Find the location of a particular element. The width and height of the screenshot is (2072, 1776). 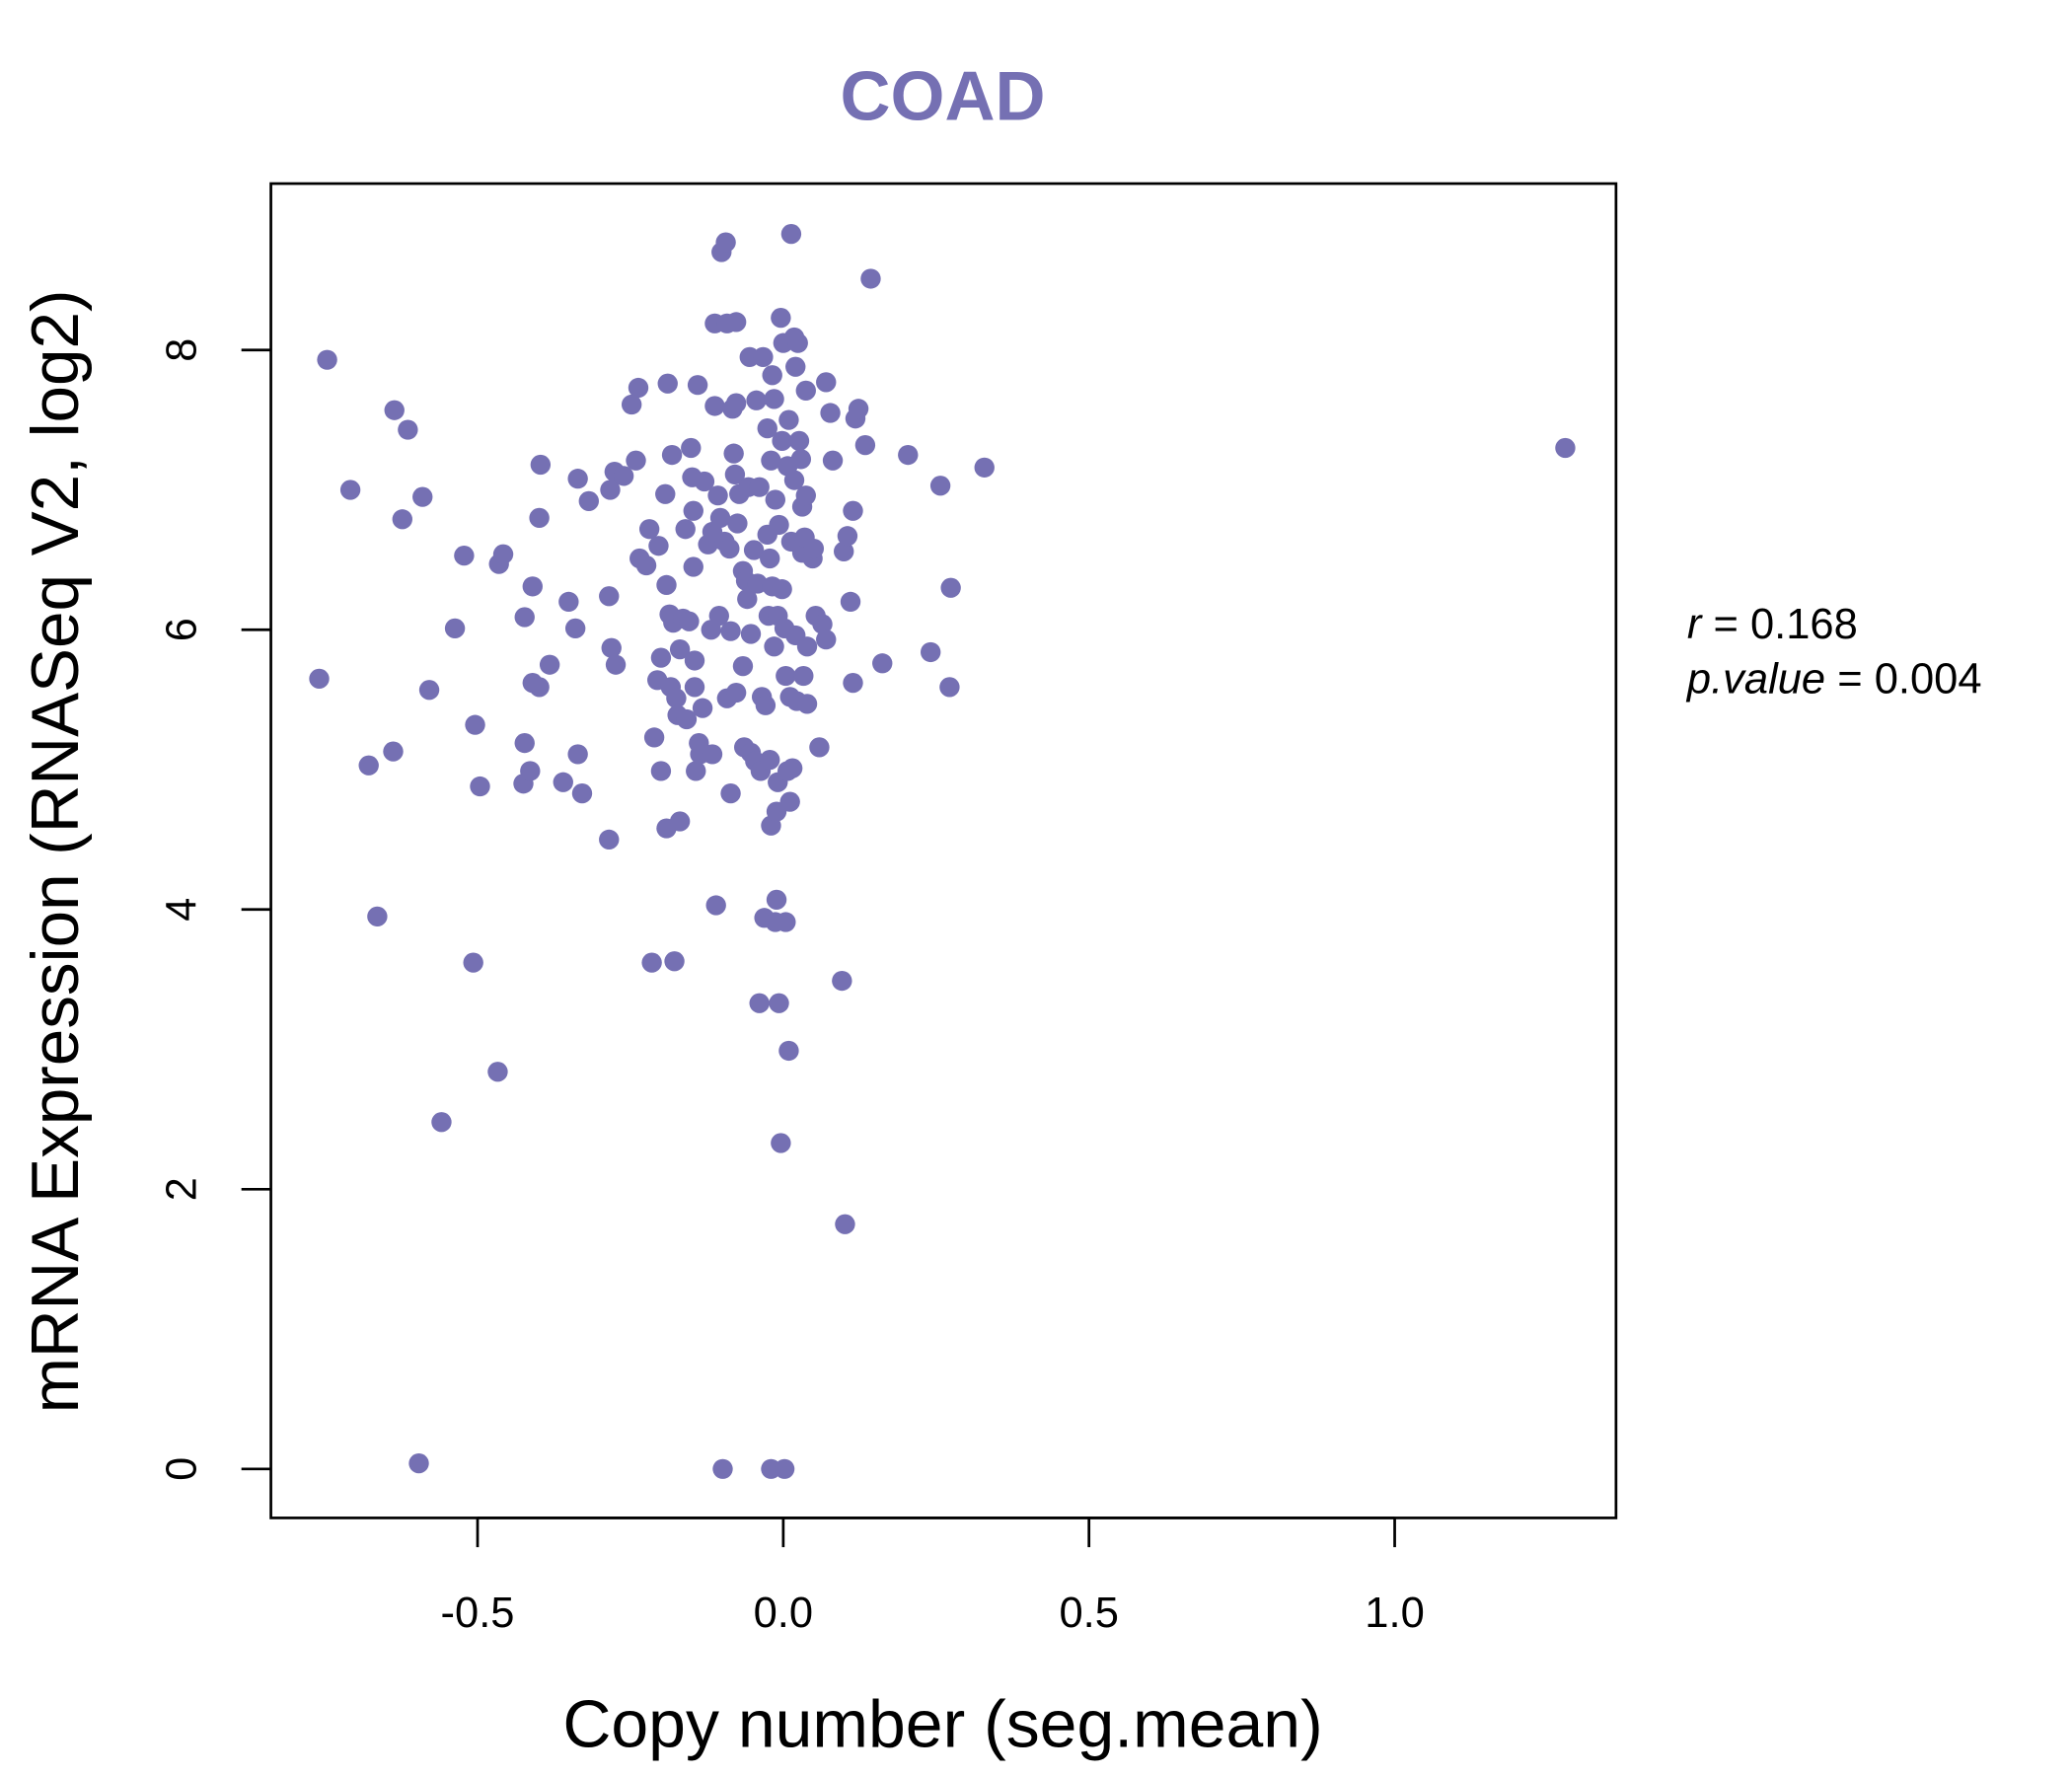

y-axis: 0 2 4 6 8 is located at coordinates (215, 910).